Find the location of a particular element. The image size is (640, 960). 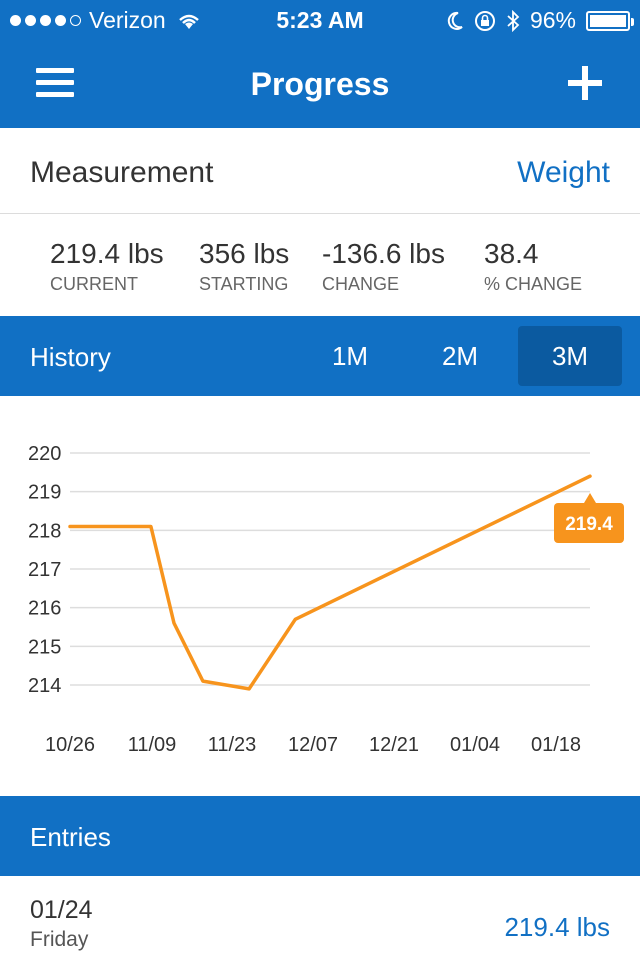

status-bar-left: Verizon is located at coordinates (106, 20).